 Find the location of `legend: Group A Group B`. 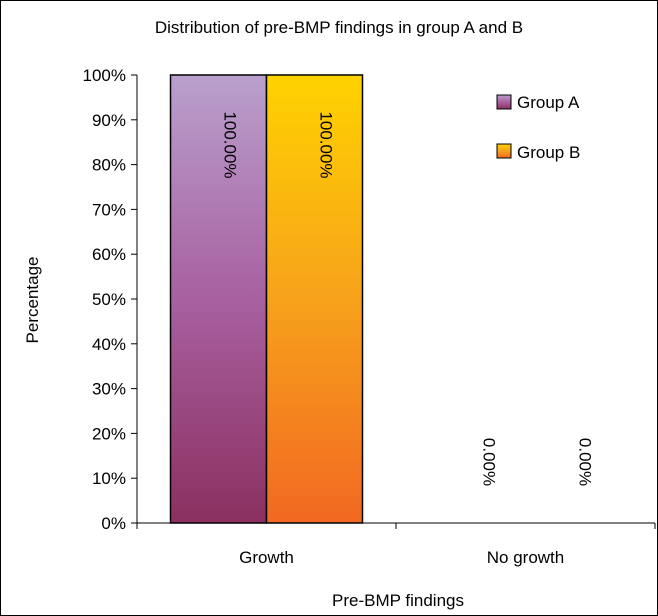

legend: Group A Group B is located at coordinates (538, 127).